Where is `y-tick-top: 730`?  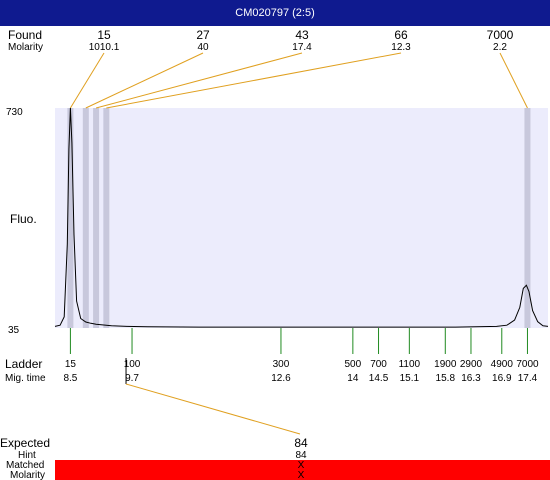 y-tick-top: 730 is located at coordinates (14, 112).